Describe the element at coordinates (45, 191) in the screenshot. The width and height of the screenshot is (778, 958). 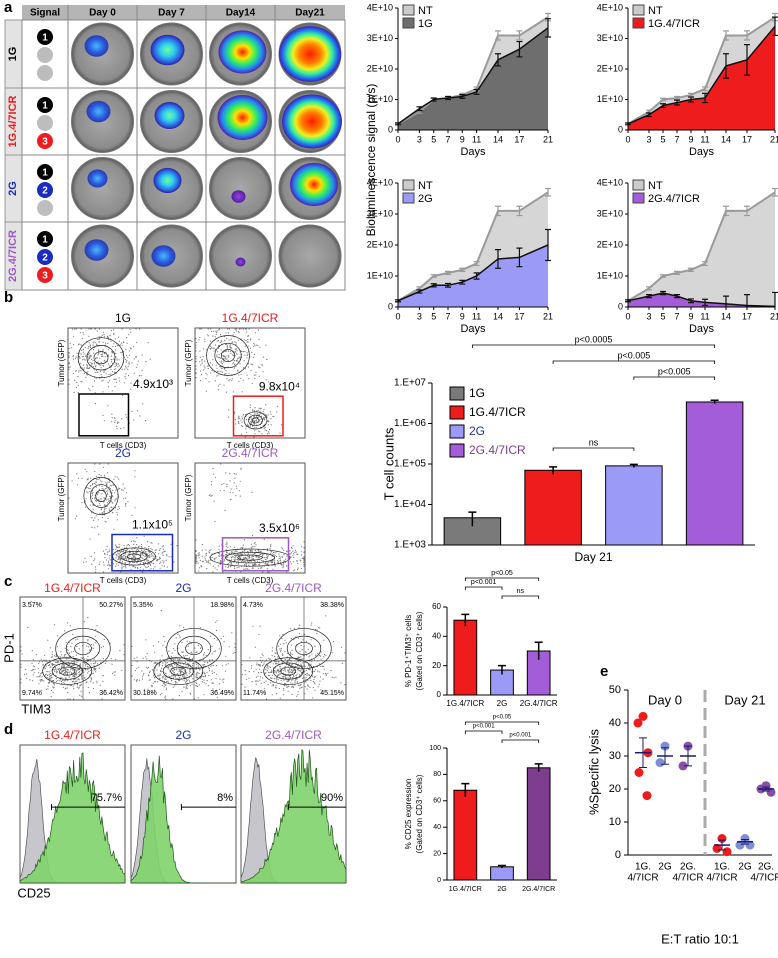
I see `signal-number: 2` at that location.